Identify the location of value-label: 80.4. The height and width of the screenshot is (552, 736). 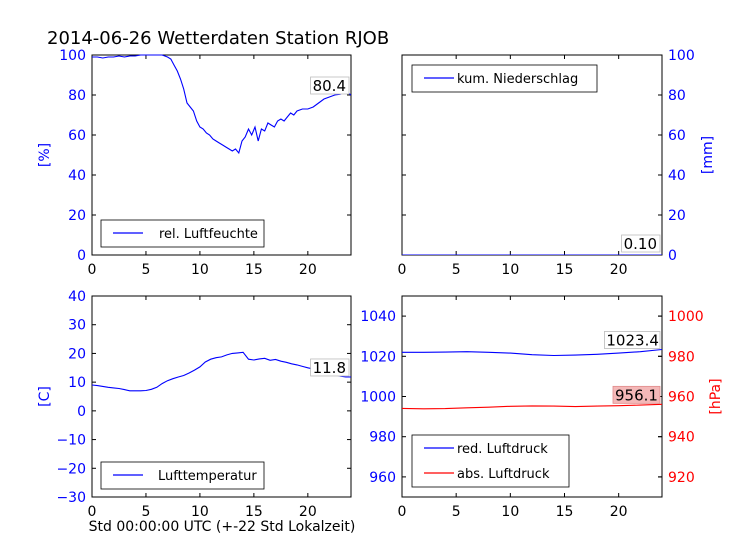
(329, 86).